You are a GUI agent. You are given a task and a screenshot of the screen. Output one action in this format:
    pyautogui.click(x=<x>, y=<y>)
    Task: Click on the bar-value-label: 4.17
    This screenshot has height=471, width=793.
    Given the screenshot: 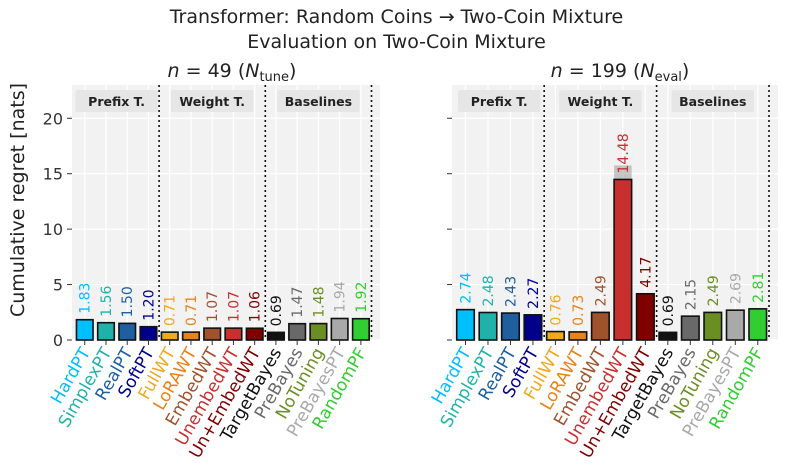 What is the action you would take?
    pyautogui.click(x=646, y=272)
    